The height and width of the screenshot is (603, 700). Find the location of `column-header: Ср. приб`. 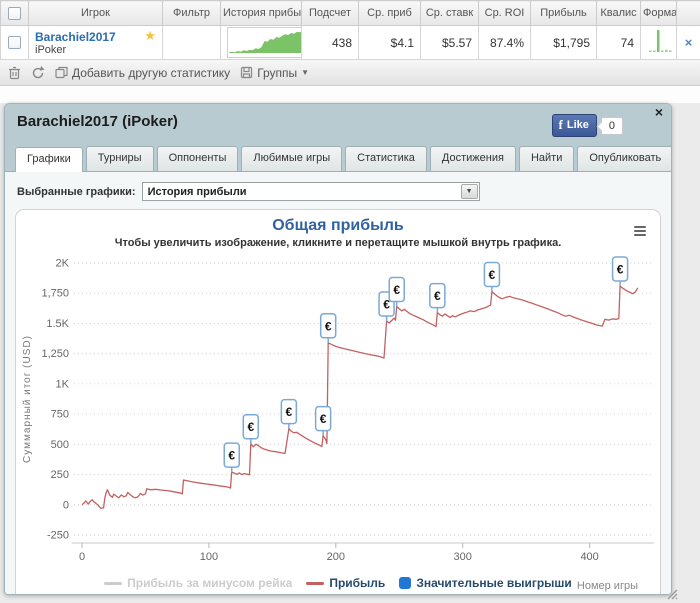

column-header: Ср. приб is located at coordinates (389, 13).